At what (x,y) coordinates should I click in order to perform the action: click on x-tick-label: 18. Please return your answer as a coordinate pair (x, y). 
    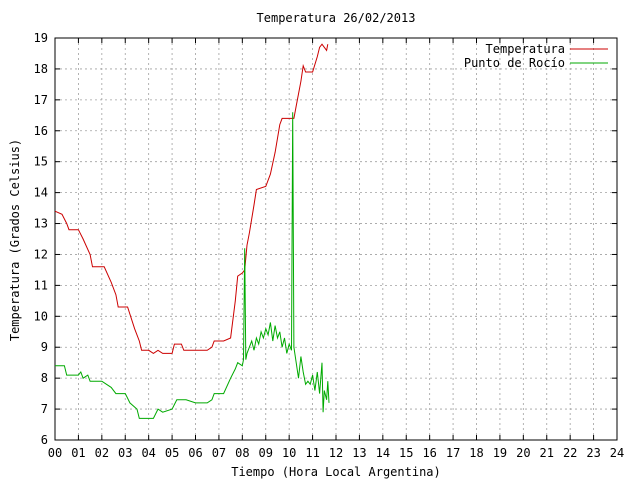
    Looking at the image, I should click on (476, 453).